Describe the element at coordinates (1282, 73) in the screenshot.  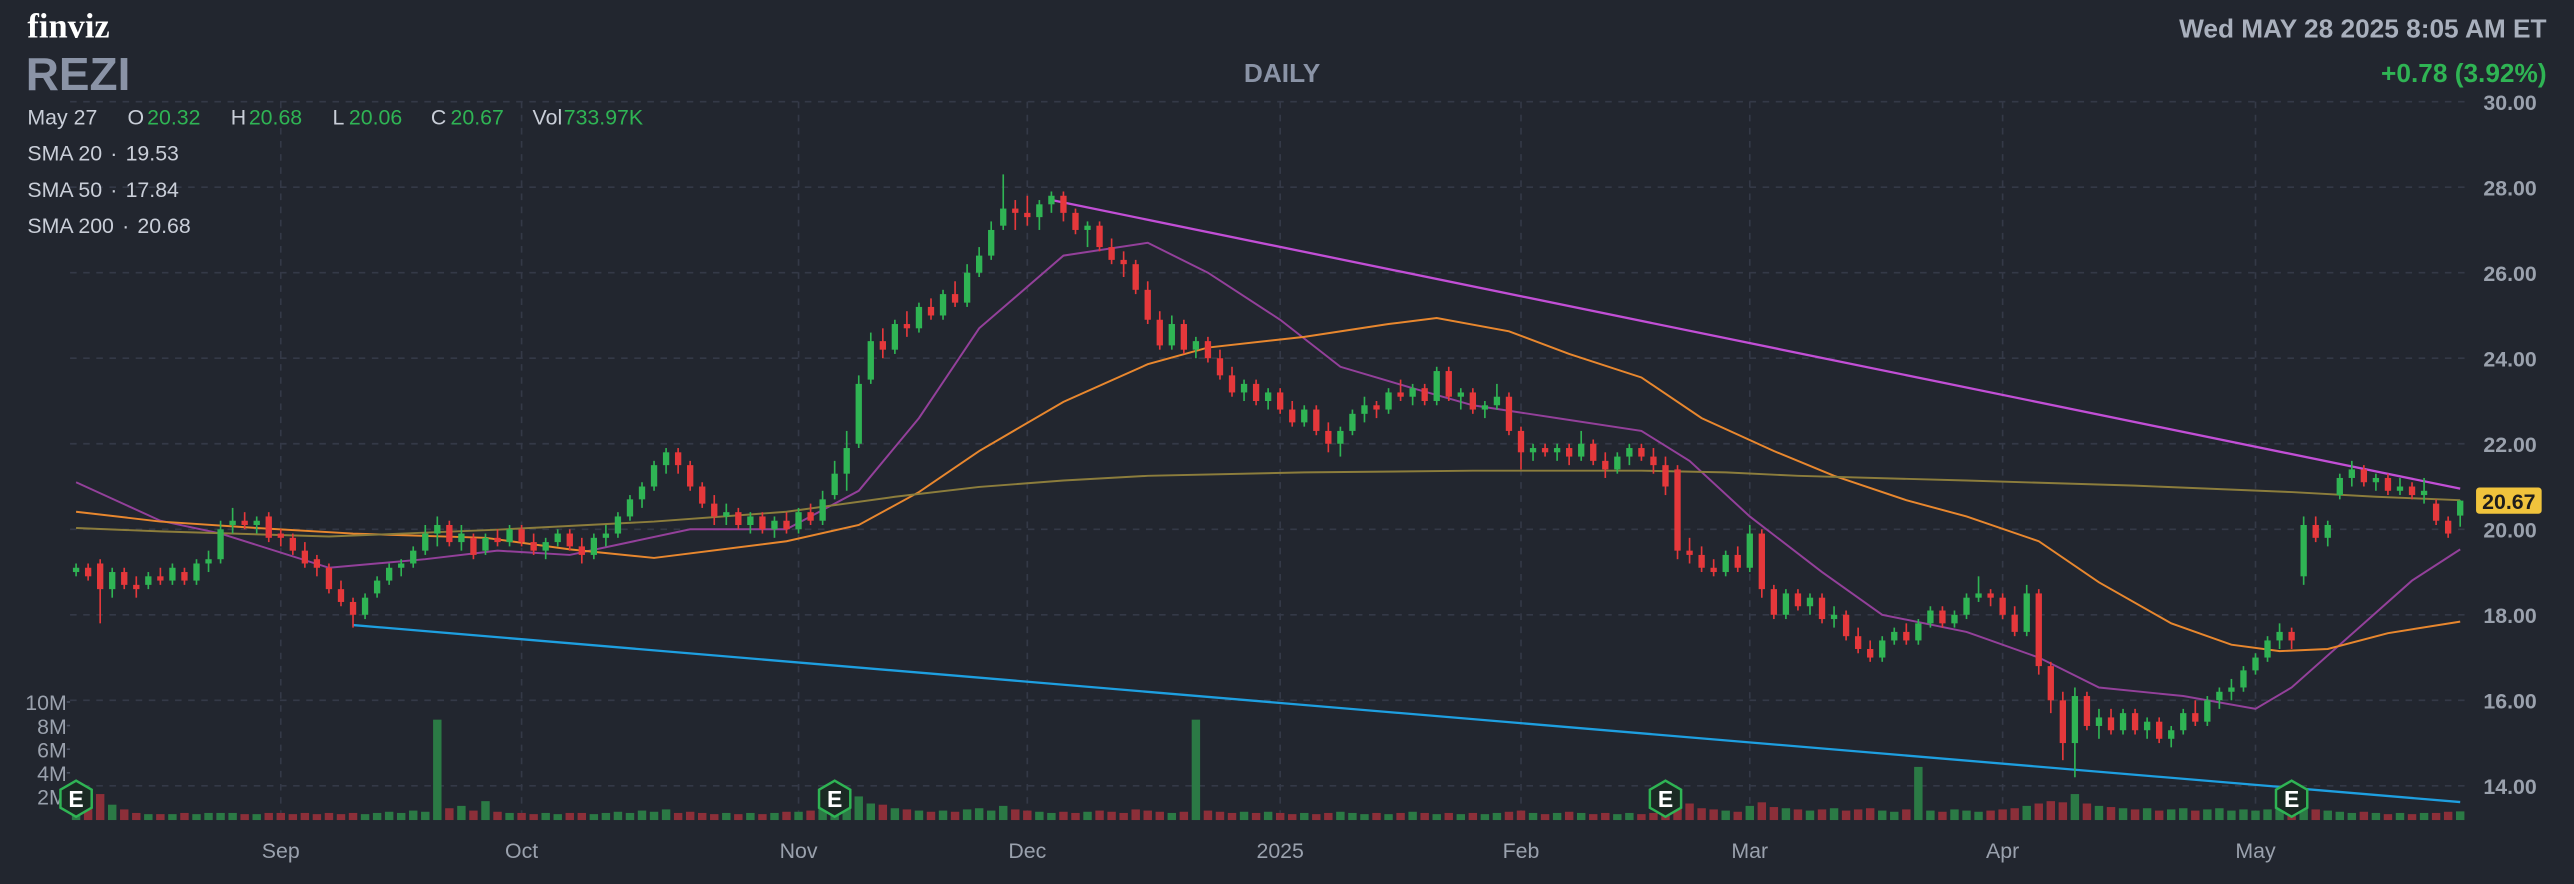
I see `timeframe: DAILY` at that location.